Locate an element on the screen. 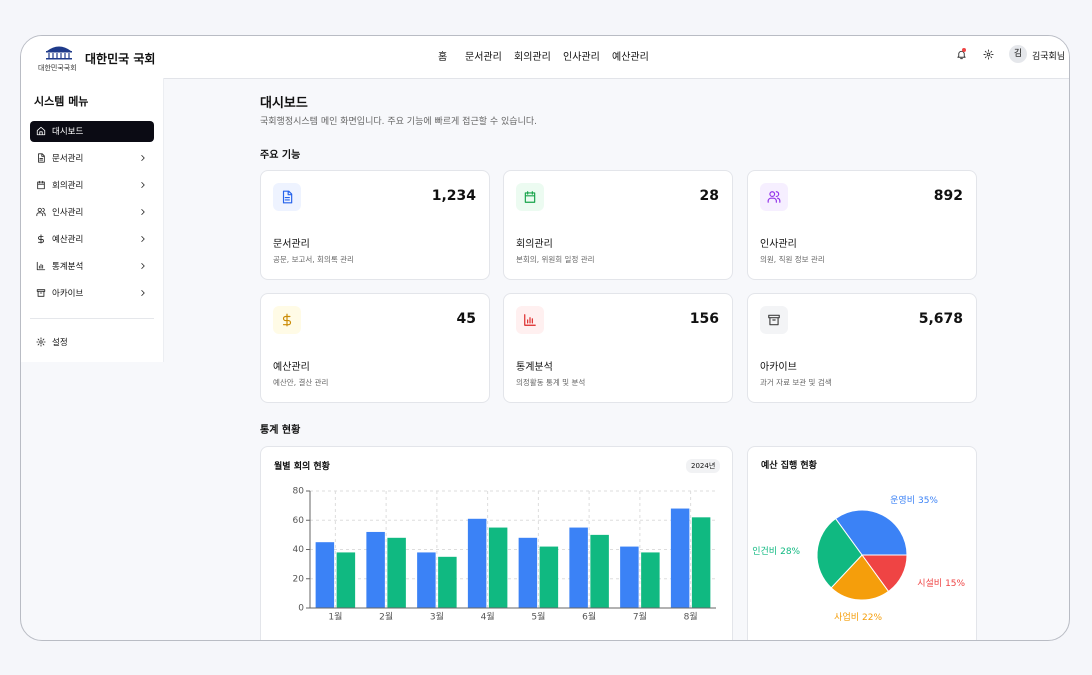  card-desc: 의원, 직원 정보 관리 is located at coordinates (792, 259).